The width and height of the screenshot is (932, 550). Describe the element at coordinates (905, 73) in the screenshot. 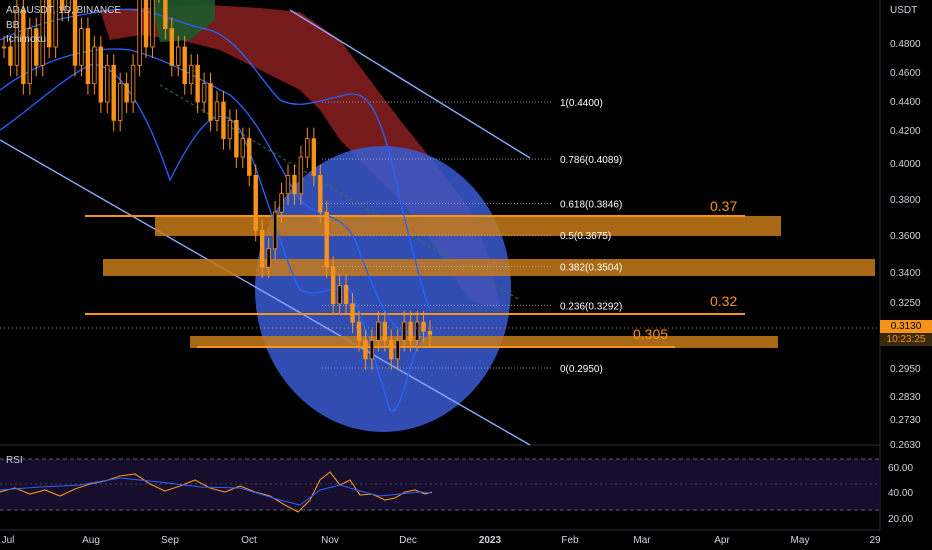

I see `price-tick-label: 0.4600` at that location.